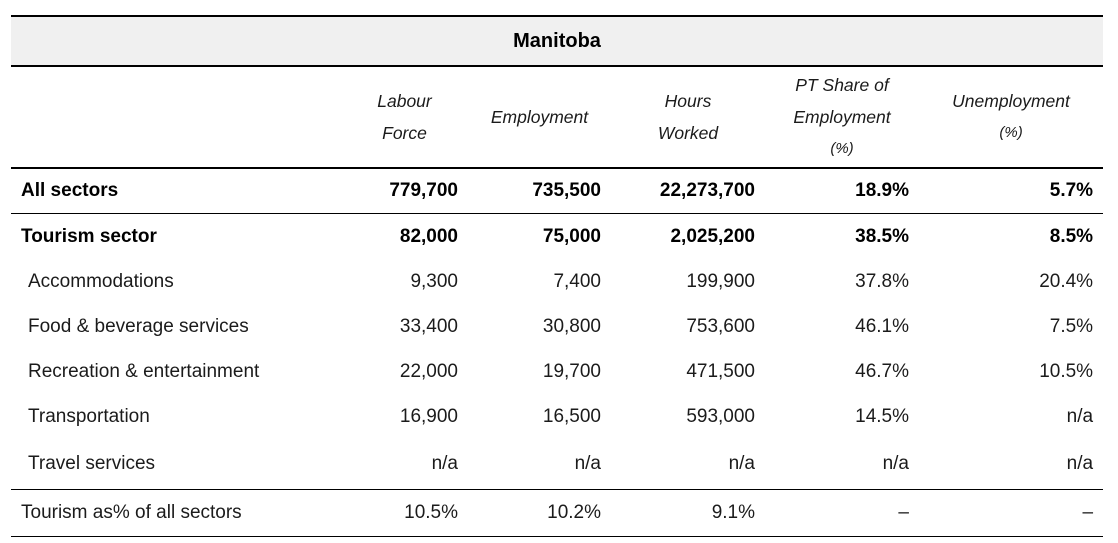  Describe the element at coordinates (882, 371) in the screenshot. I see `cell-value: 46.7%` at that location.